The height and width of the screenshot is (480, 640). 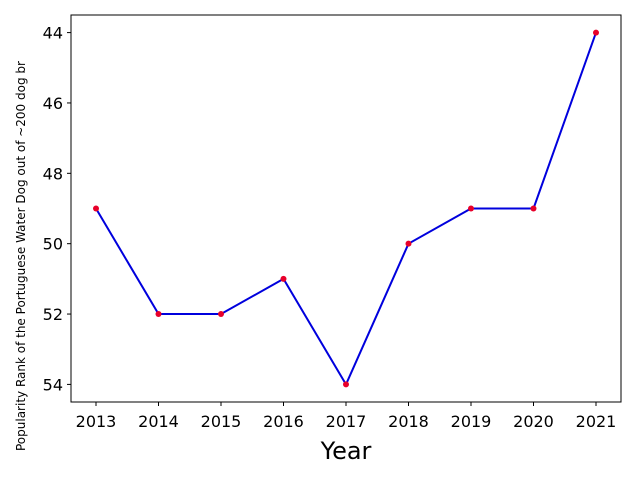 What do you see at coordinates (346, 421) in the screenshot?
I see `x-tick-label: 2017` at bounding box center [346, 421].